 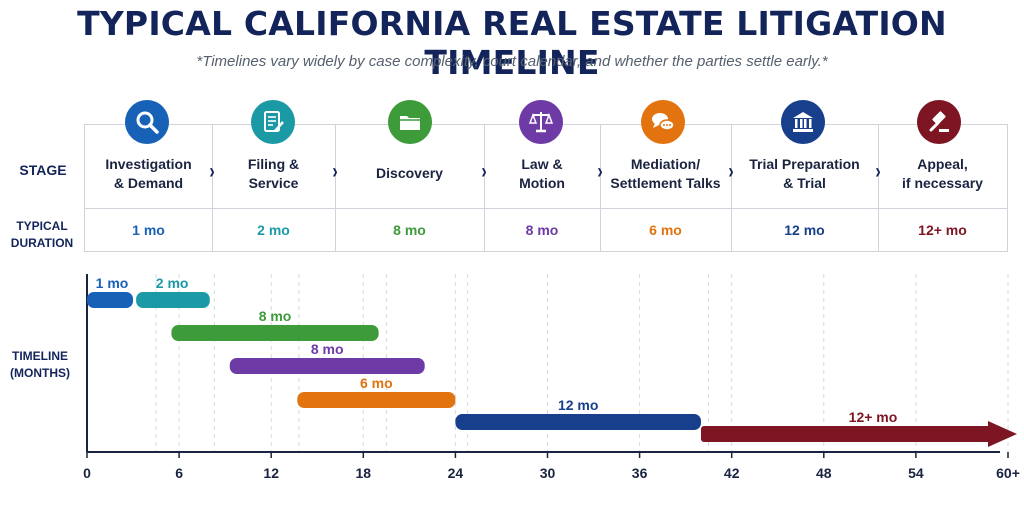 What do you see at coordinates (732, 473) in the screenshot?
I see `x-tick-label: 42` at bounding box center [732, 473].